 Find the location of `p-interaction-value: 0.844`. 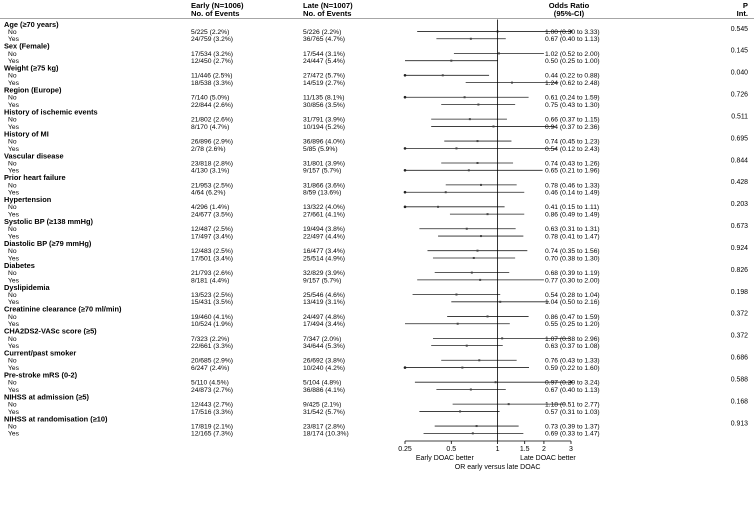

p-interaction-value: 0.844 is located at coordinates (739, 160).